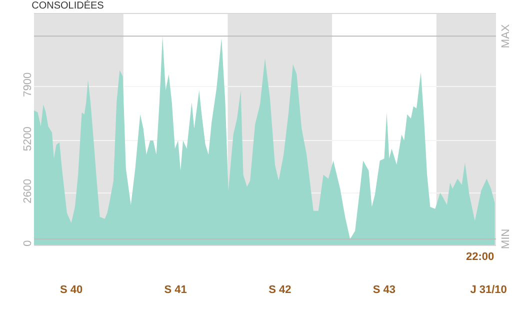 Image resolution: width=527 pixels, height=325 pixels. Describe the element at coordinates (280, 290) in the screenshot. I see `x-tick-label: S 42` at that location.